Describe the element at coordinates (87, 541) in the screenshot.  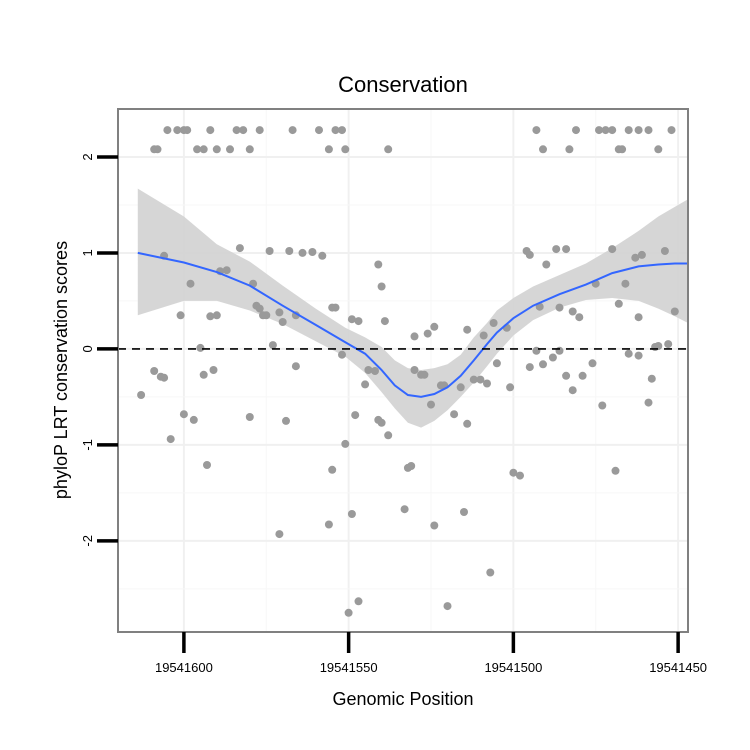
I see `y-tick-label: -2` at that location.